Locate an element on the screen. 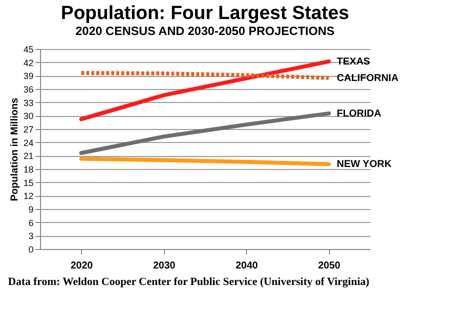  y-tick-label: 33 is located at coordinates (28, 103).